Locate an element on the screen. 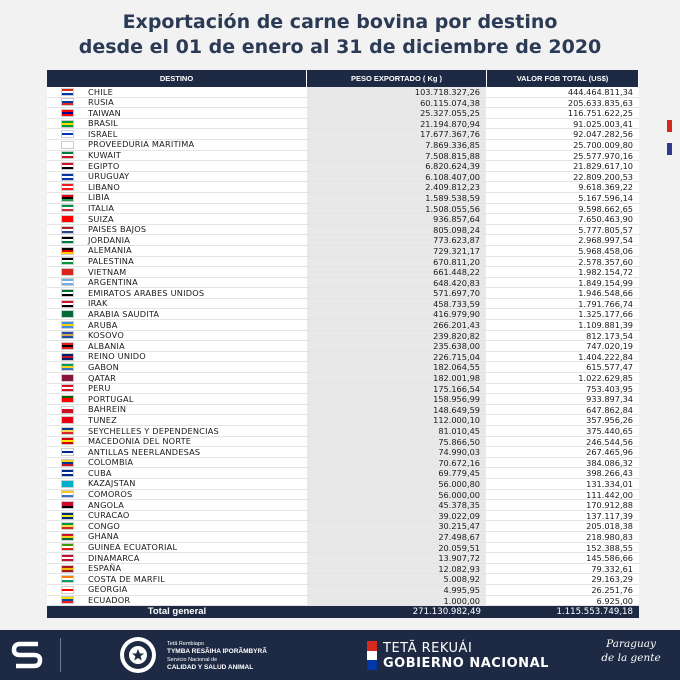  table-row: REINO UNIDO 226.715,04 1.404.222,84 is located at coordinates (343, 357).